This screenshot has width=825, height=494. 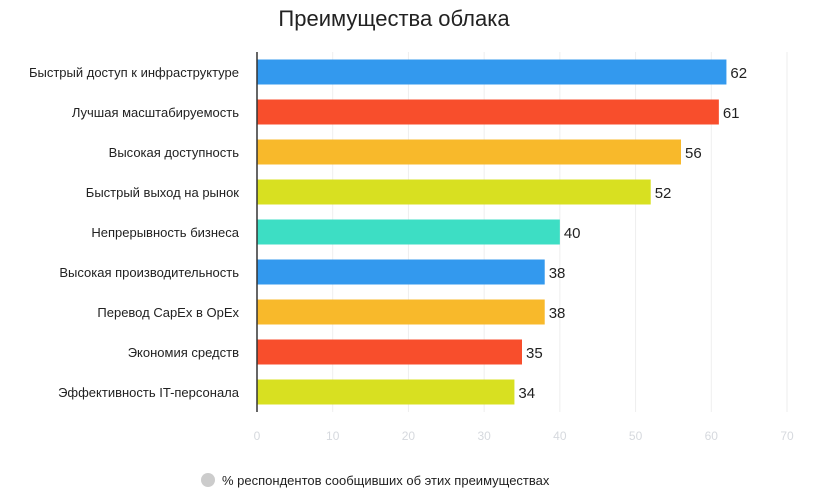 I want to click on x-tick-label: 60, so click(x=712, y=436).